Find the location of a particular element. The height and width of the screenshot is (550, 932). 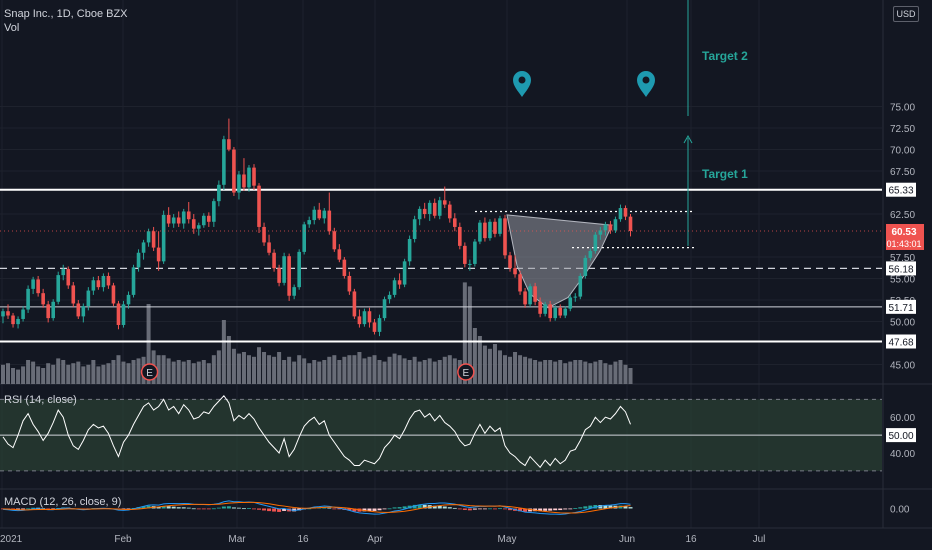

rsi-tick-label: 40.00 is located at coordinates (902, 454).